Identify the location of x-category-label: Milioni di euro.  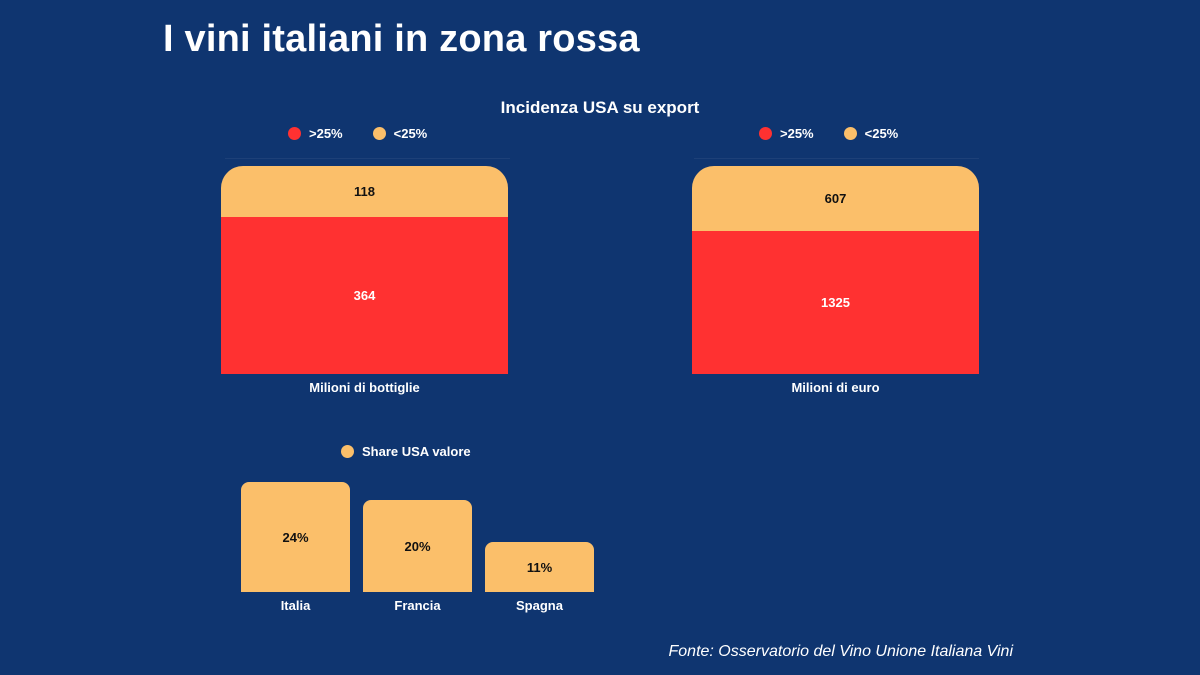
(835, 387).